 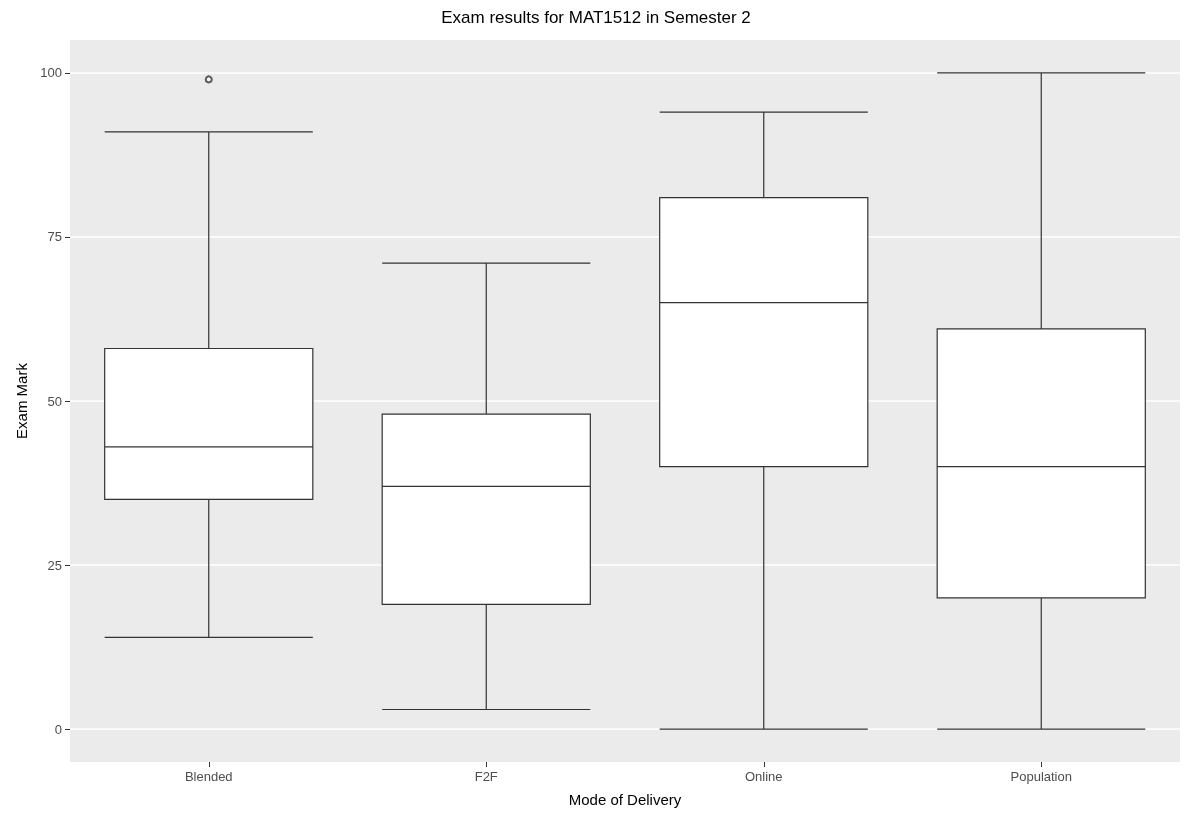 I want to click on y-tick-label: 50, so click(x=54, y=401).